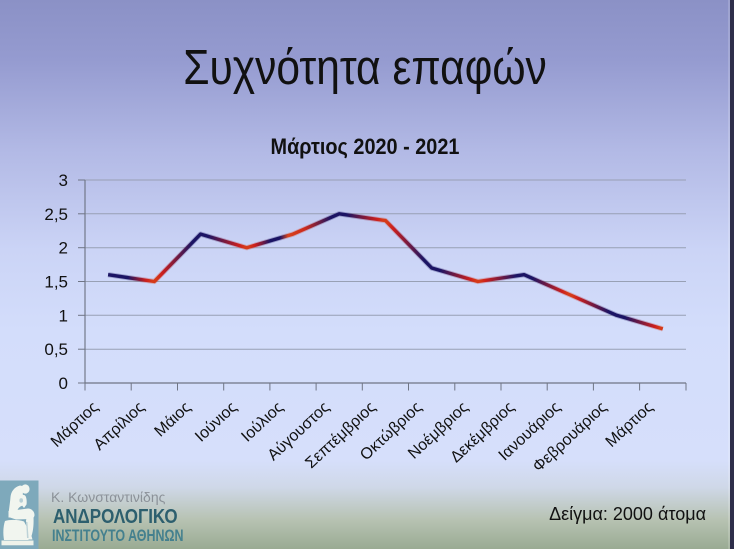 Image resolution: width=734 pixels, height=549 pixels. What do you see at coordinates (63, 315) in the screenshot?
I see `svg-text: 1` at bounding box center [63, 315].